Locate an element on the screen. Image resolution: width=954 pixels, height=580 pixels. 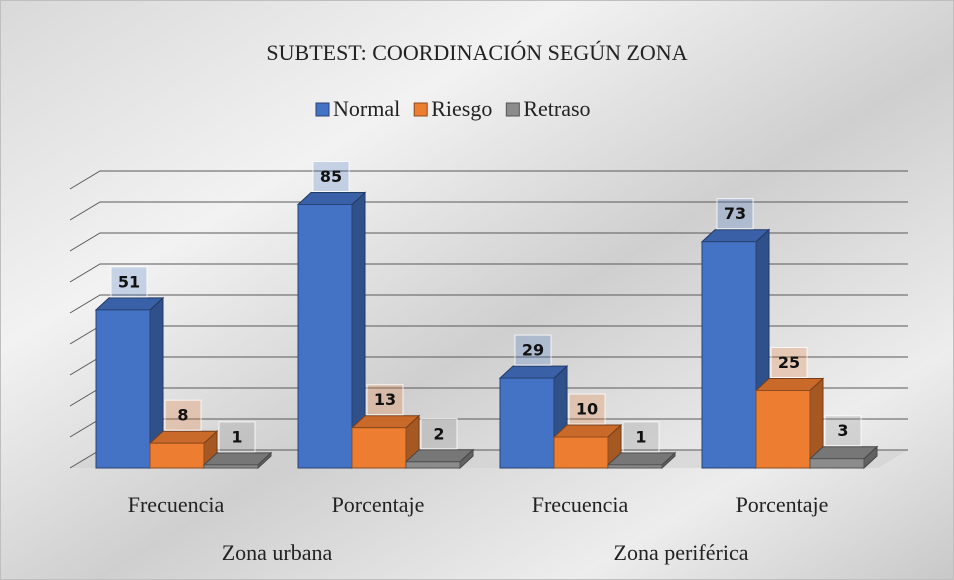
data-label: 8 is located at coordinates (182, 415).